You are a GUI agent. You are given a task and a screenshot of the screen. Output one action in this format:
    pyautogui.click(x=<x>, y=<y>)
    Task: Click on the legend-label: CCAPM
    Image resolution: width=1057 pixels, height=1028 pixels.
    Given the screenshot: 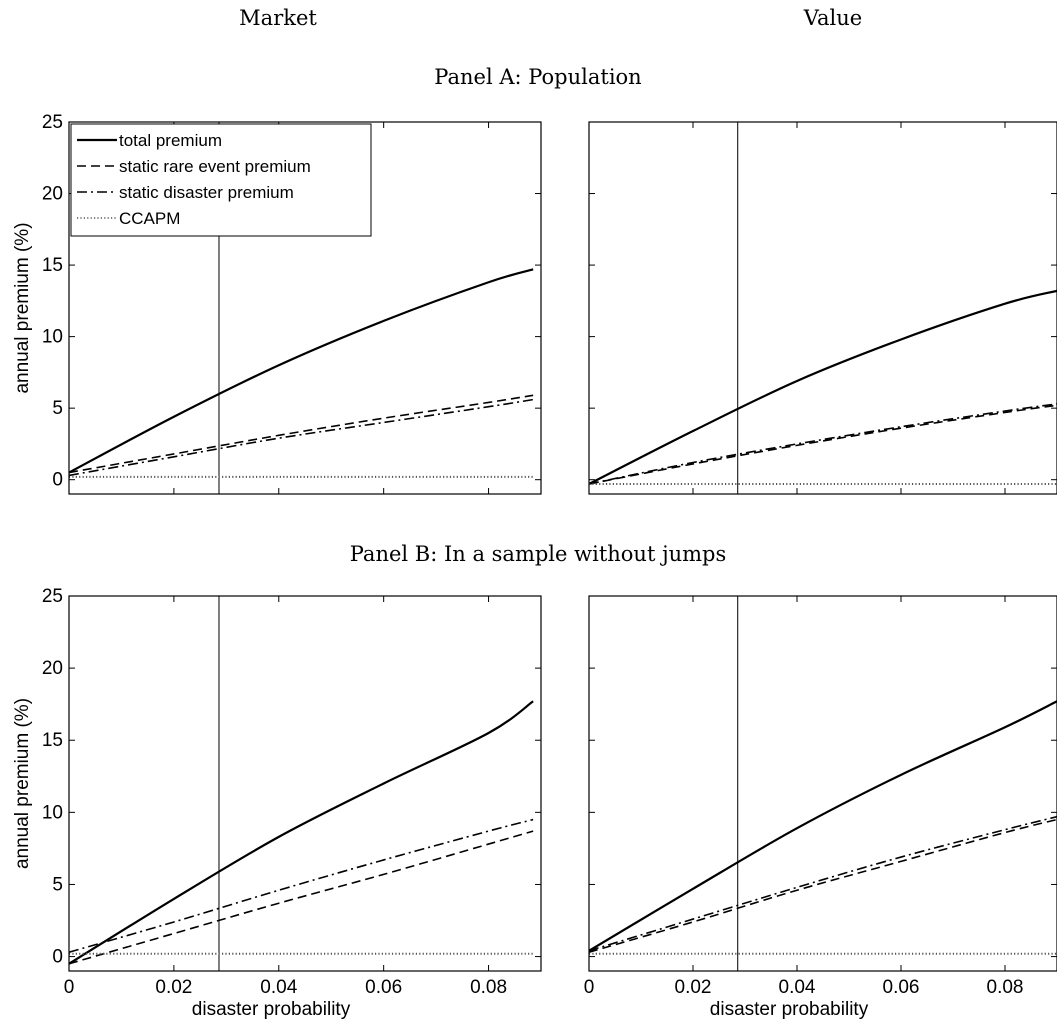 What is the action you would take?
    pyautogui.click(x=149, y=218)
    